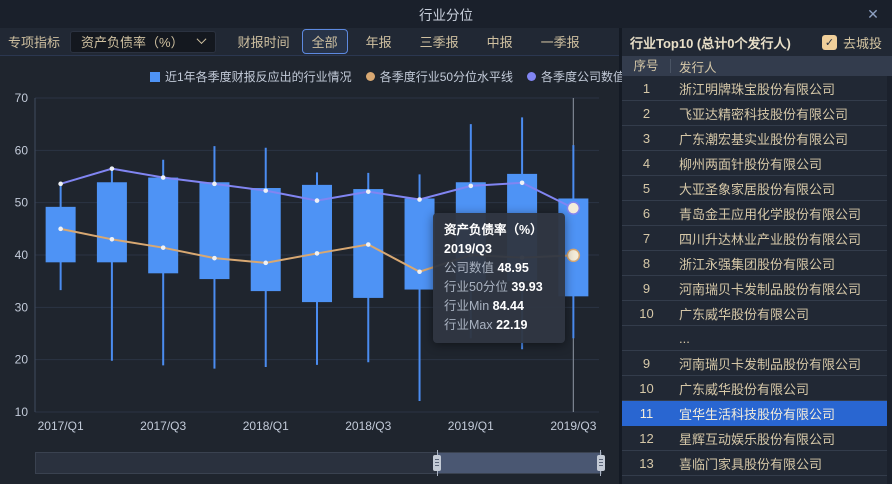 The image size is (892, 484). I want to click on panel-header: 行业Top10 (总计0个发行人) ✓ 去城投, so click(757, 42).